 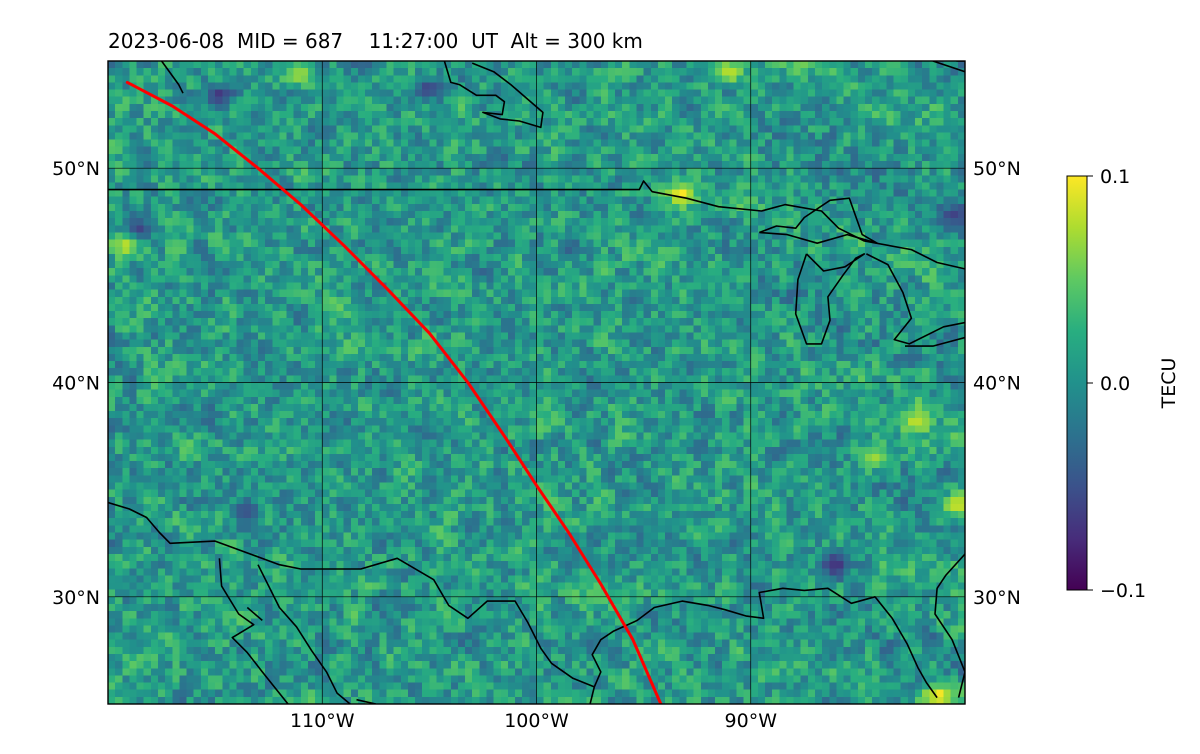 What do you see at coordinates (536, 721) in the screenshot?
I see `lon-tick-label: 100°W` at bounding box center [536, 721].